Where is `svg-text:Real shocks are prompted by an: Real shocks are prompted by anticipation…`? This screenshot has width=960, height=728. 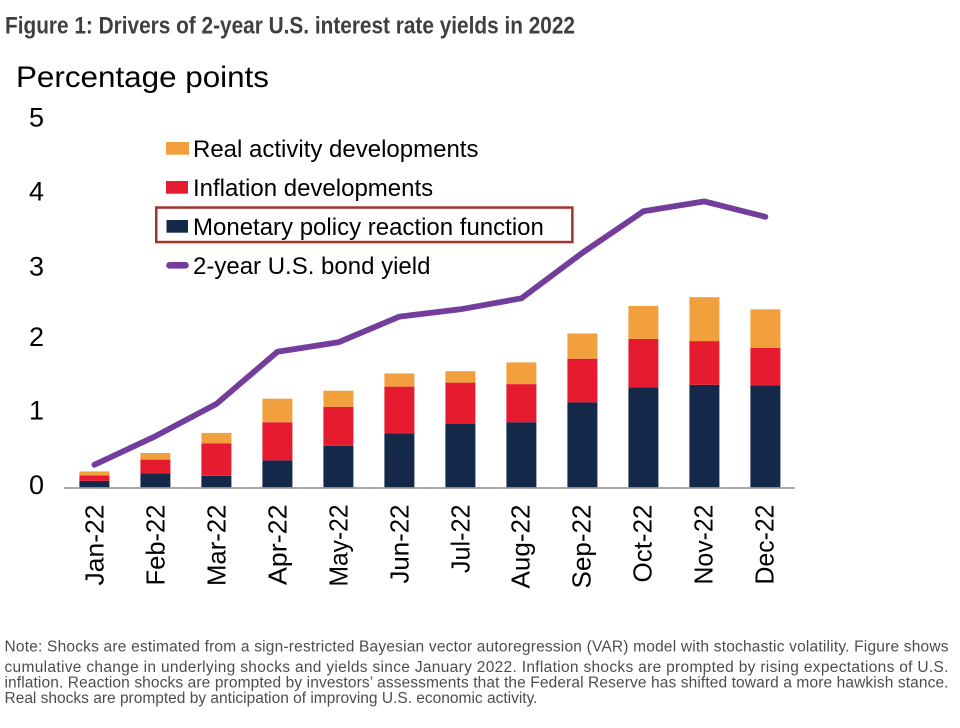
svg-text:Real shocks are prompted by an: Real shocks are prompted by anticipation… is located at coordinates (271, 698).